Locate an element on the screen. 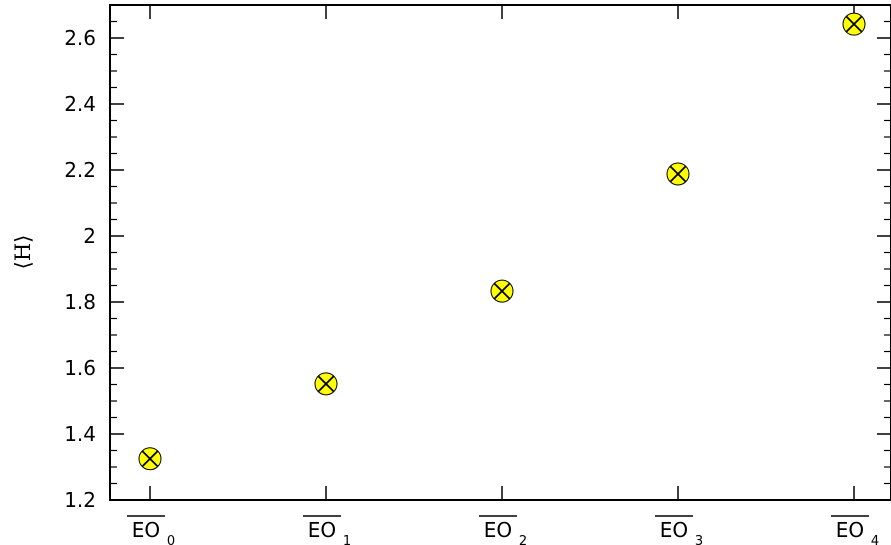  x-tick-labels: EO 0 EO 1 EO 2 EO 3 EO 4 is located at coordinates (503, 530).